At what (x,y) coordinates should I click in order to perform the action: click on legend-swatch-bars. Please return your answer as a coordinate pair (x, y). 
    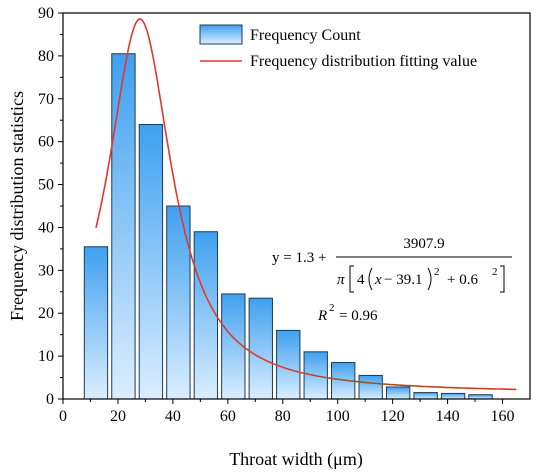
    Looking at the image, I should click on (221, 34).